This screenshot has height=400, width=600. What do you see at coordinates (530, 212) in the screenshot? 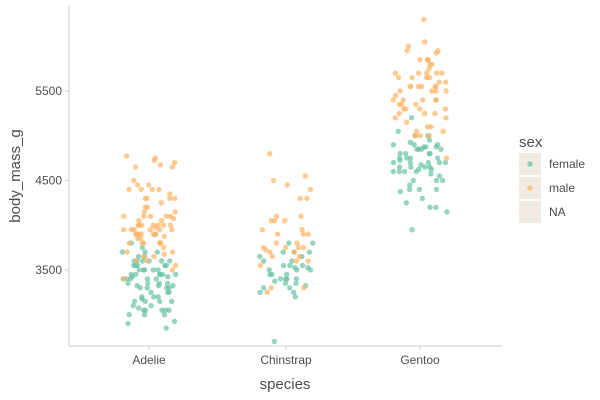
I see `legend-key-na` at bounding box center [530, 212].